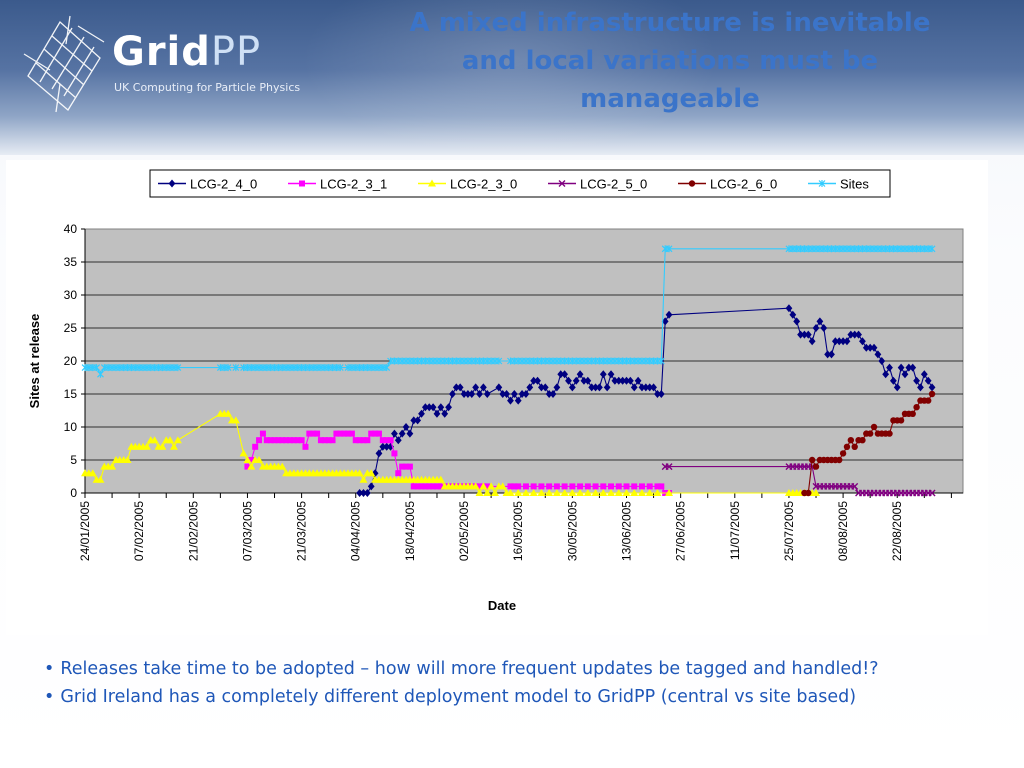 Image resolution: width=1024 pixels, height=768 pixels. What do you see at coordinates (483, 184) in the screenshot?
I see `legend-label: LCG-2_3_0` at bounding box center [483, 184].